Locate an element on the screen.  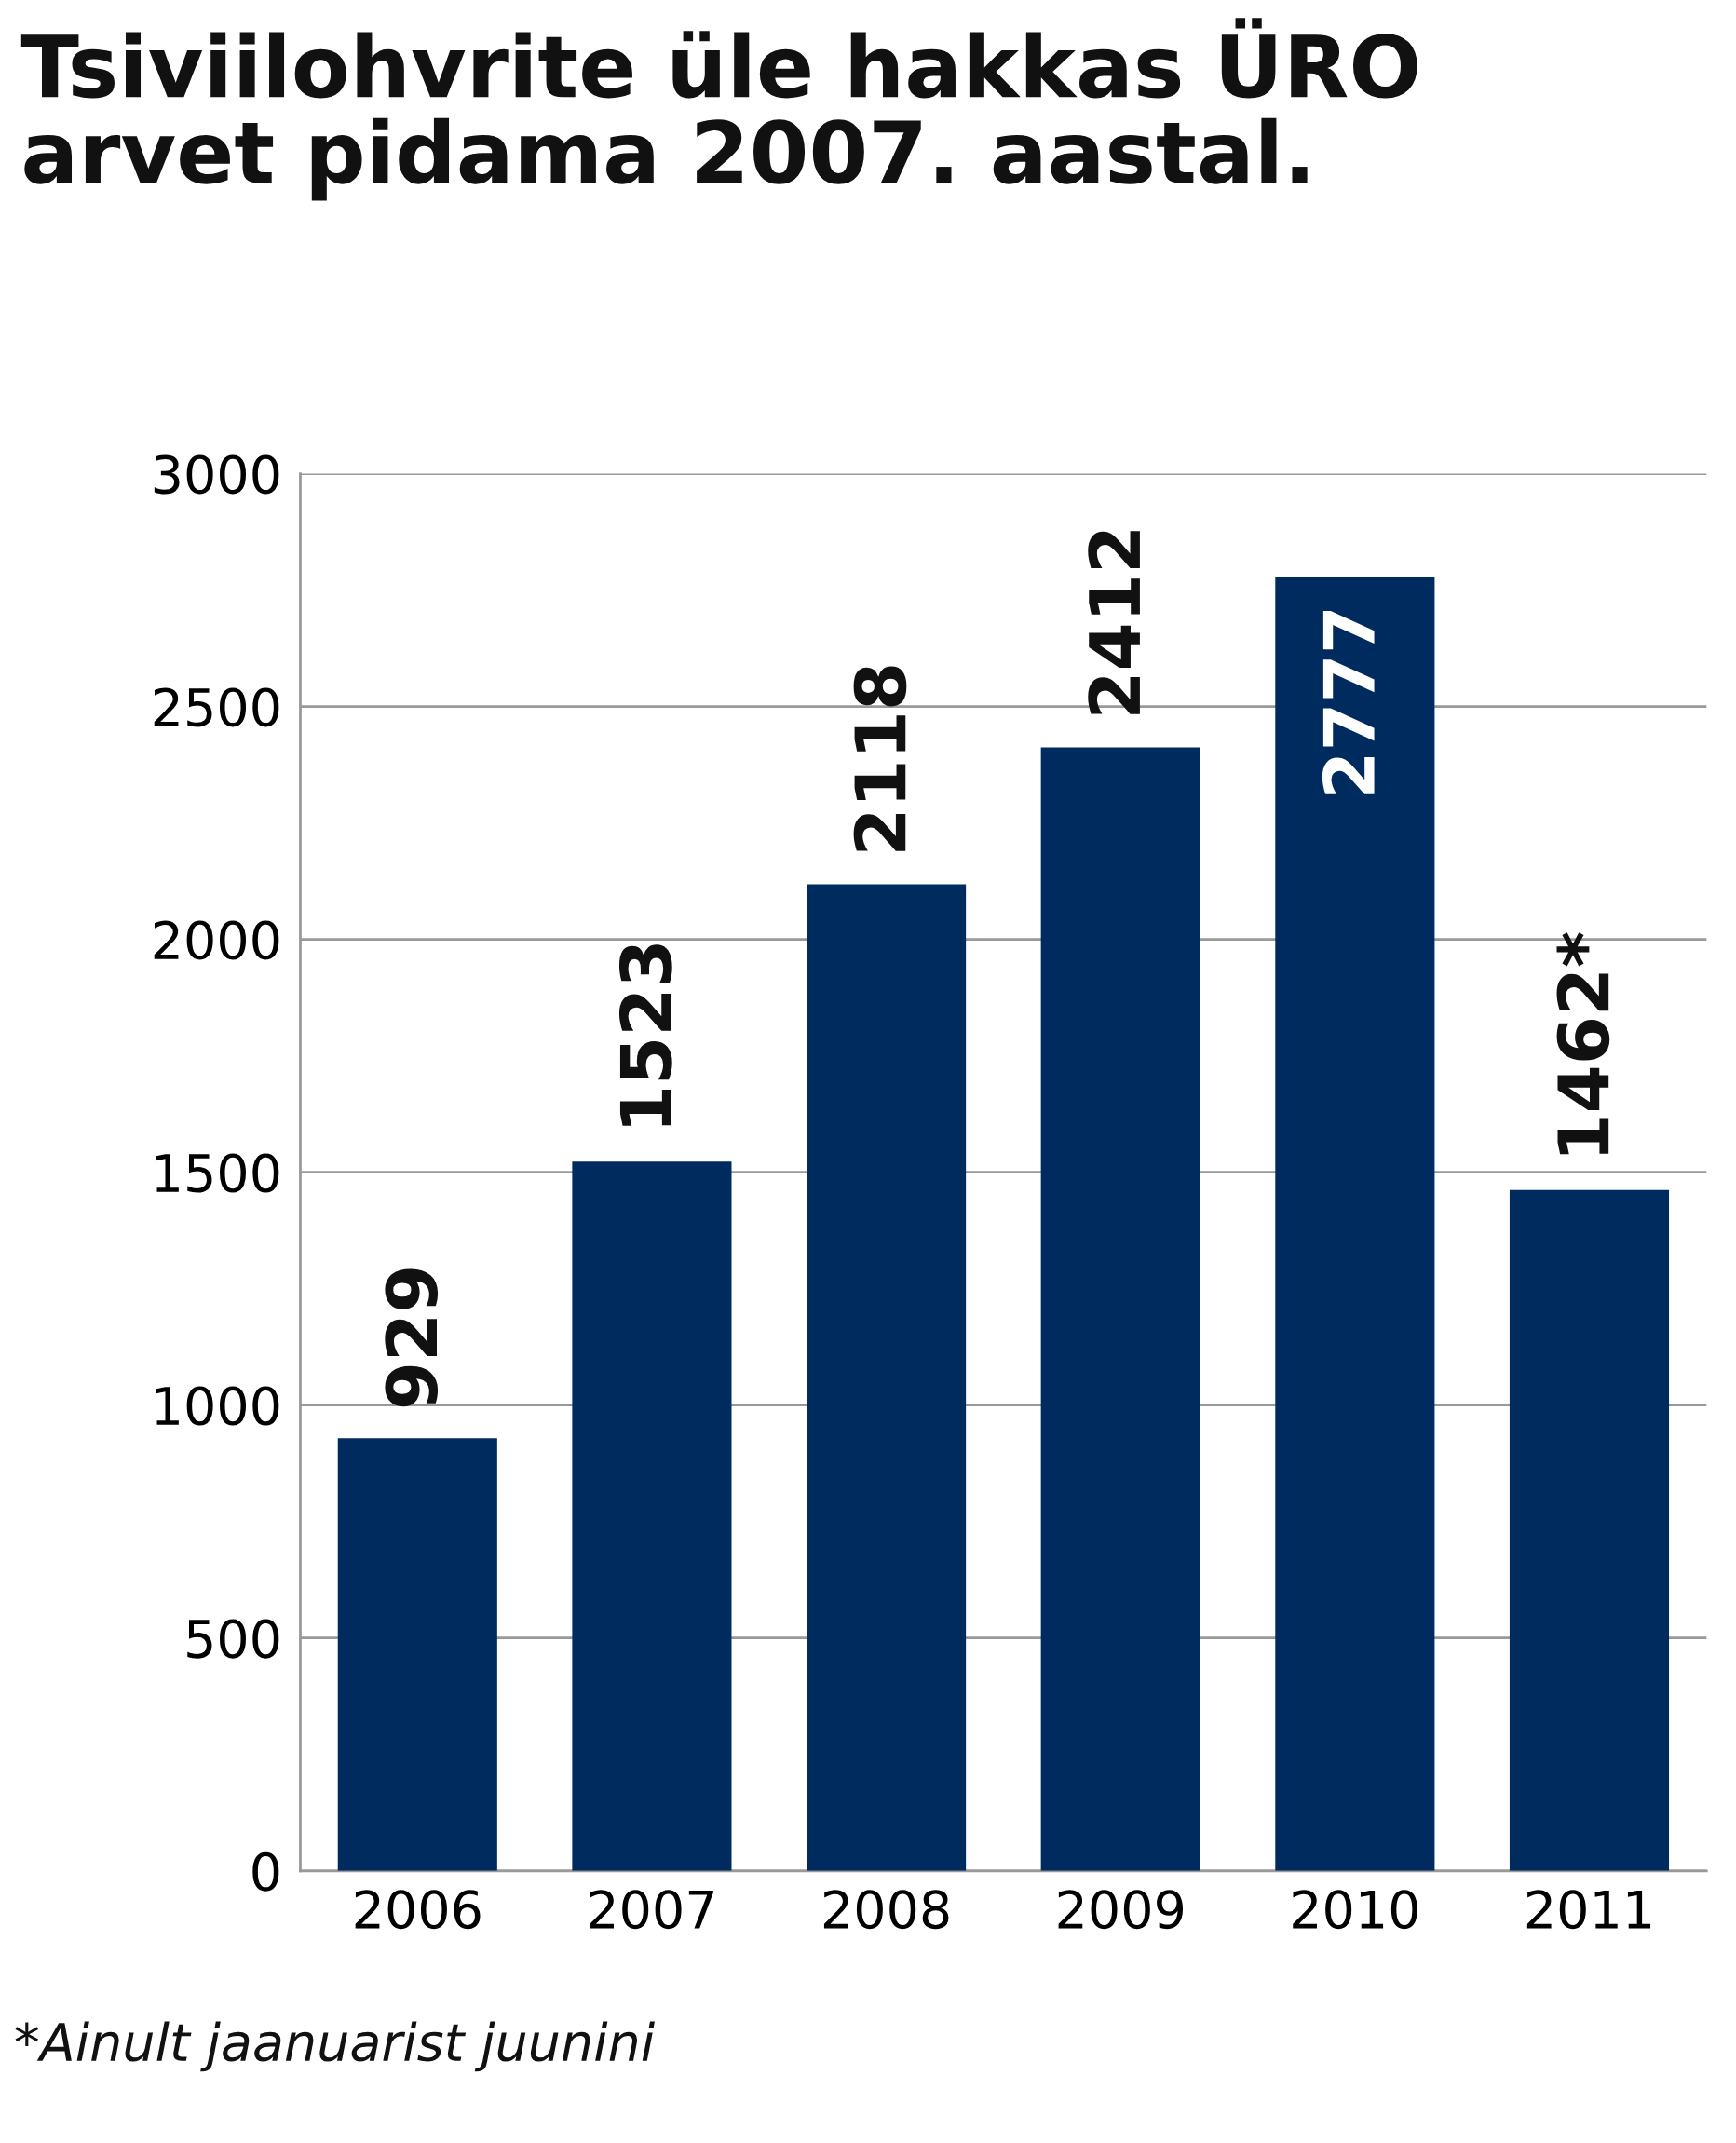
text: *Ainult jaanuarist juunini is located at coordinates (335, 2047).